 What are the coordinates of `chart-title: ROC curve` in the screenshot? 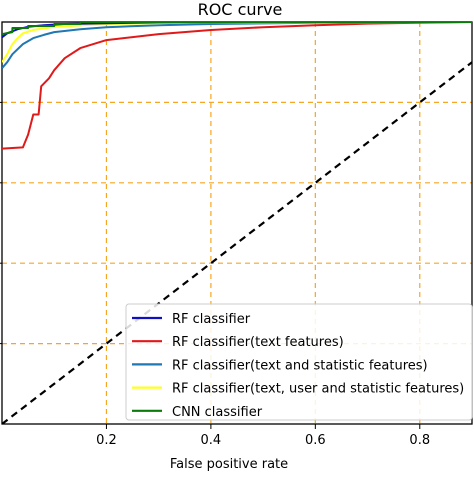 It's located at (240, 9).